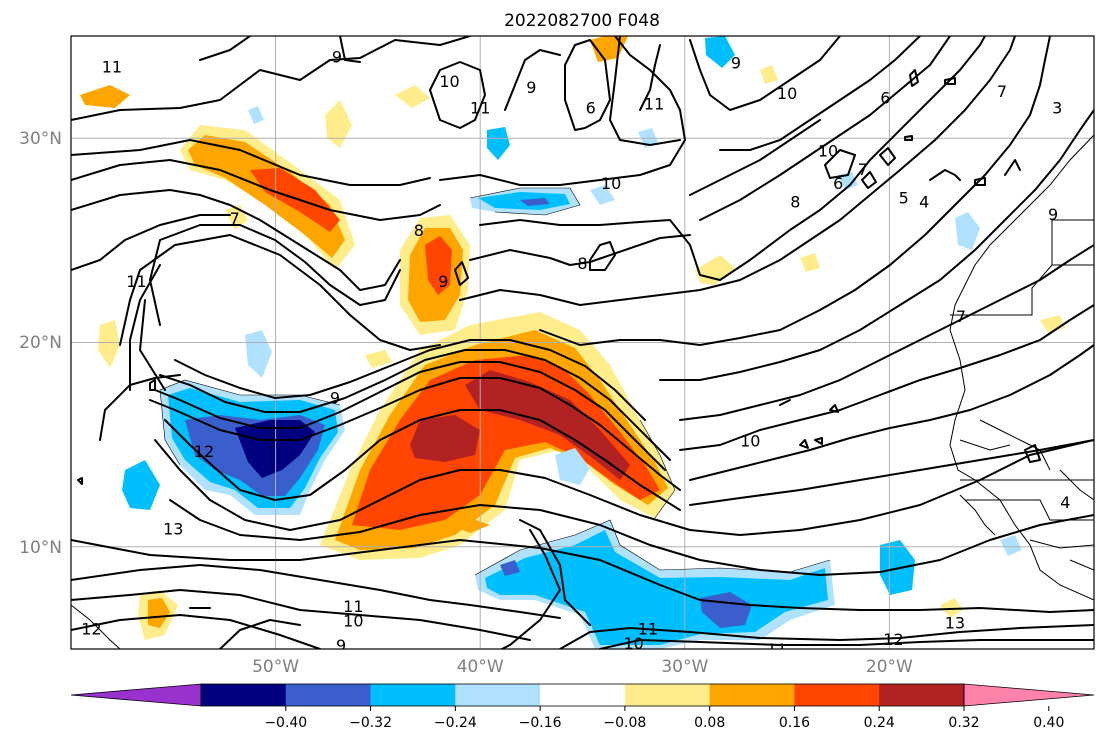 This screenshot has width=1105, height=741. Describe the element at coordinates (535, 202) in the screenshot. I see `negative-center-medblue` at that location.